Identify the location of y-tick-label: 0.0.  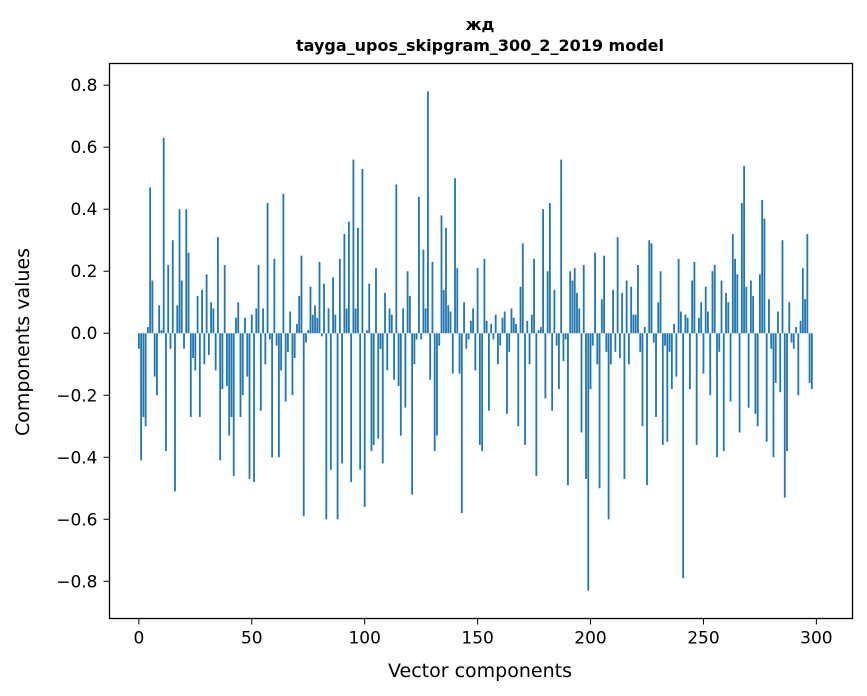
(83, 334).